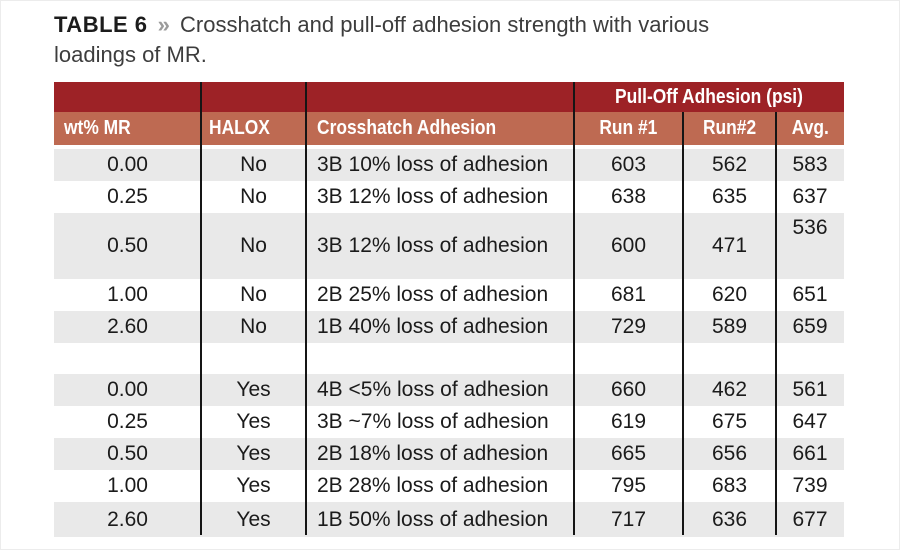  I want to click on column-header-avg-label: Avg., so click(810, 128).